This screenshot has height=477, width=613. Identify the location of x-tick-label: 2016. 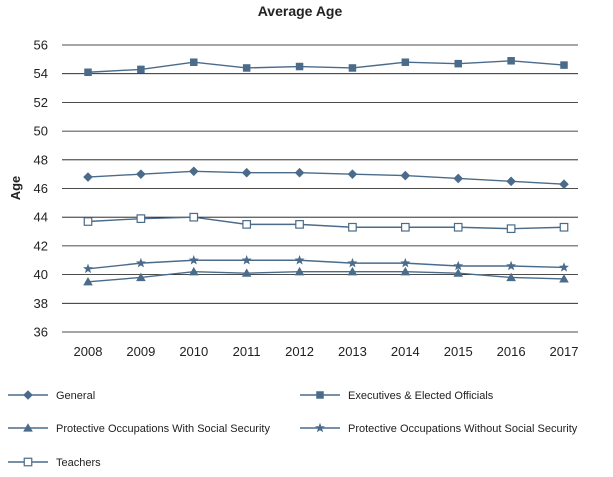
(511, 351).